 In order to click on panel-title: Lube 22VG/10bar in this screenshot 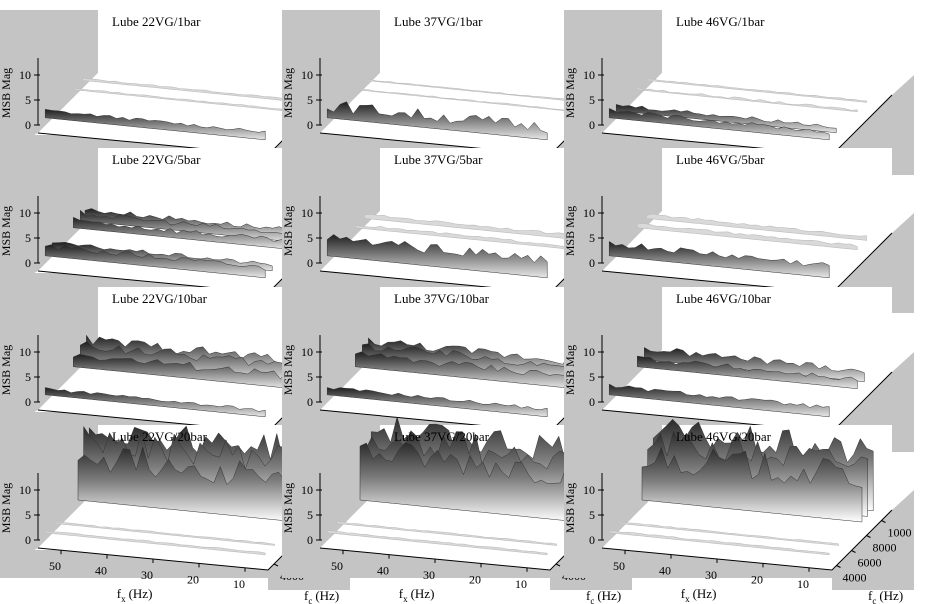, I will do `click(160, 298)`.